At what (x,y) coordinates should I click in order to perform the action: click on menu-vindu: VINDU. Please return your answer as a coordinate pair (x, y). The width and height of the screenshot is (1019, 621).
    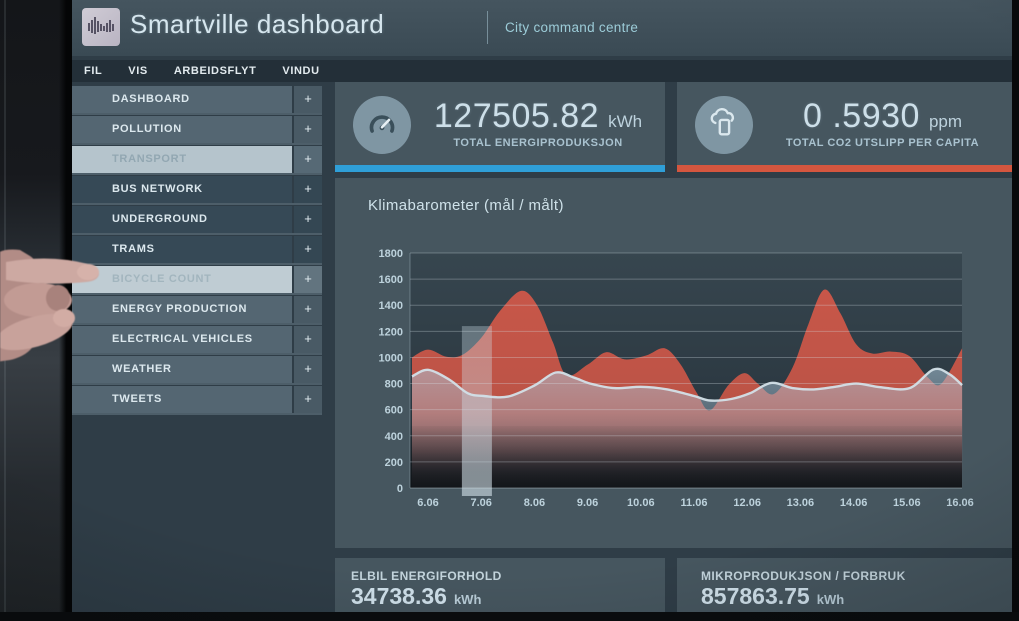
    Looking at the image, I should click on (301, 71).